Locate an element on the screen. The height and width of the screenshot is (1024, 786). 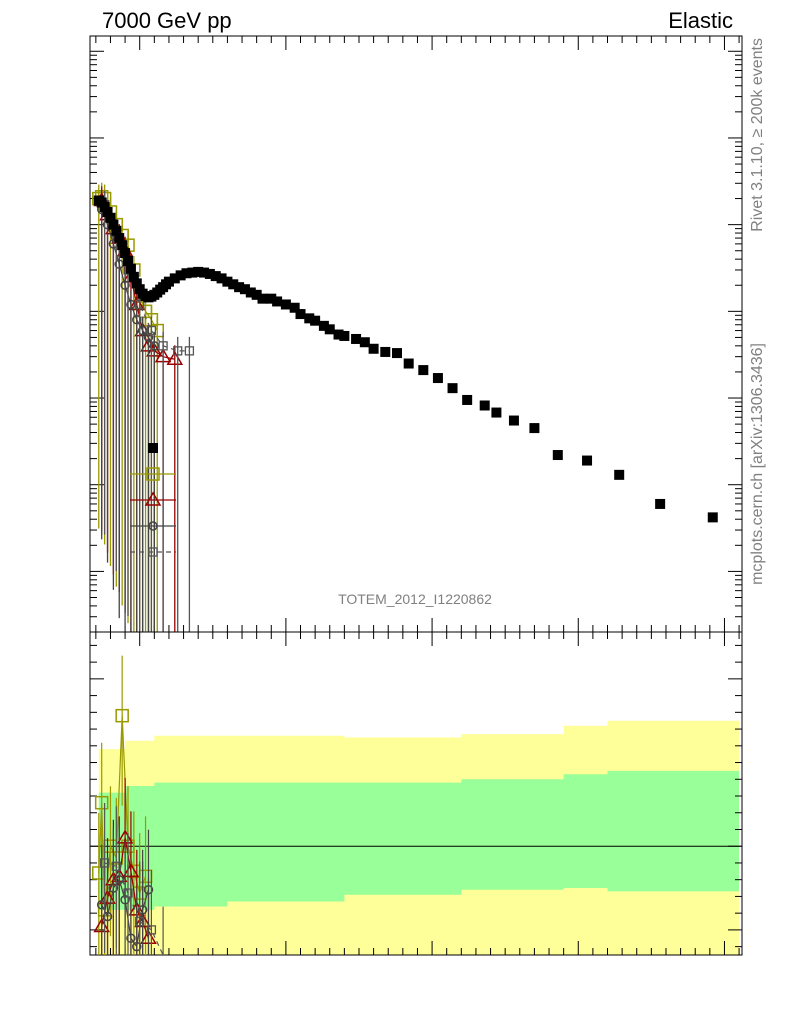
side-label-mcplots: mcplots.cern.ch [arXiv:1306.3436] is located at coordinates (757, 464).